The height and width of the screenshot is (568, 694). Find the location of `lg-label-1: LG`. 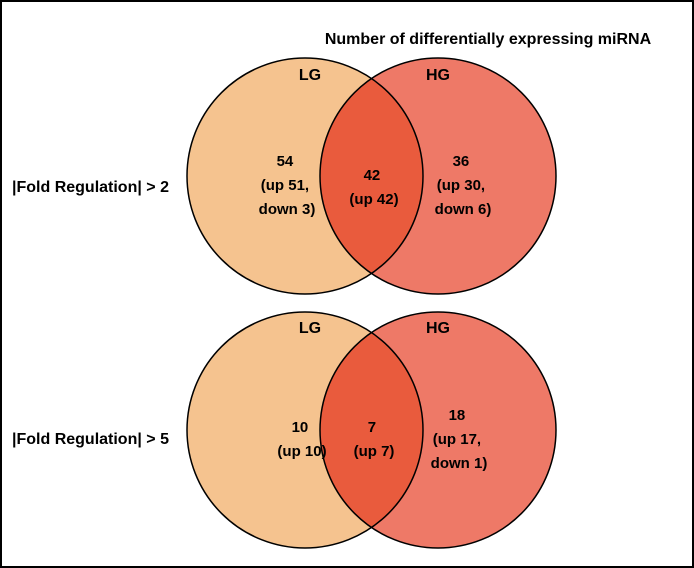

lg-label-1: LG is located at coordinates (310, 75).